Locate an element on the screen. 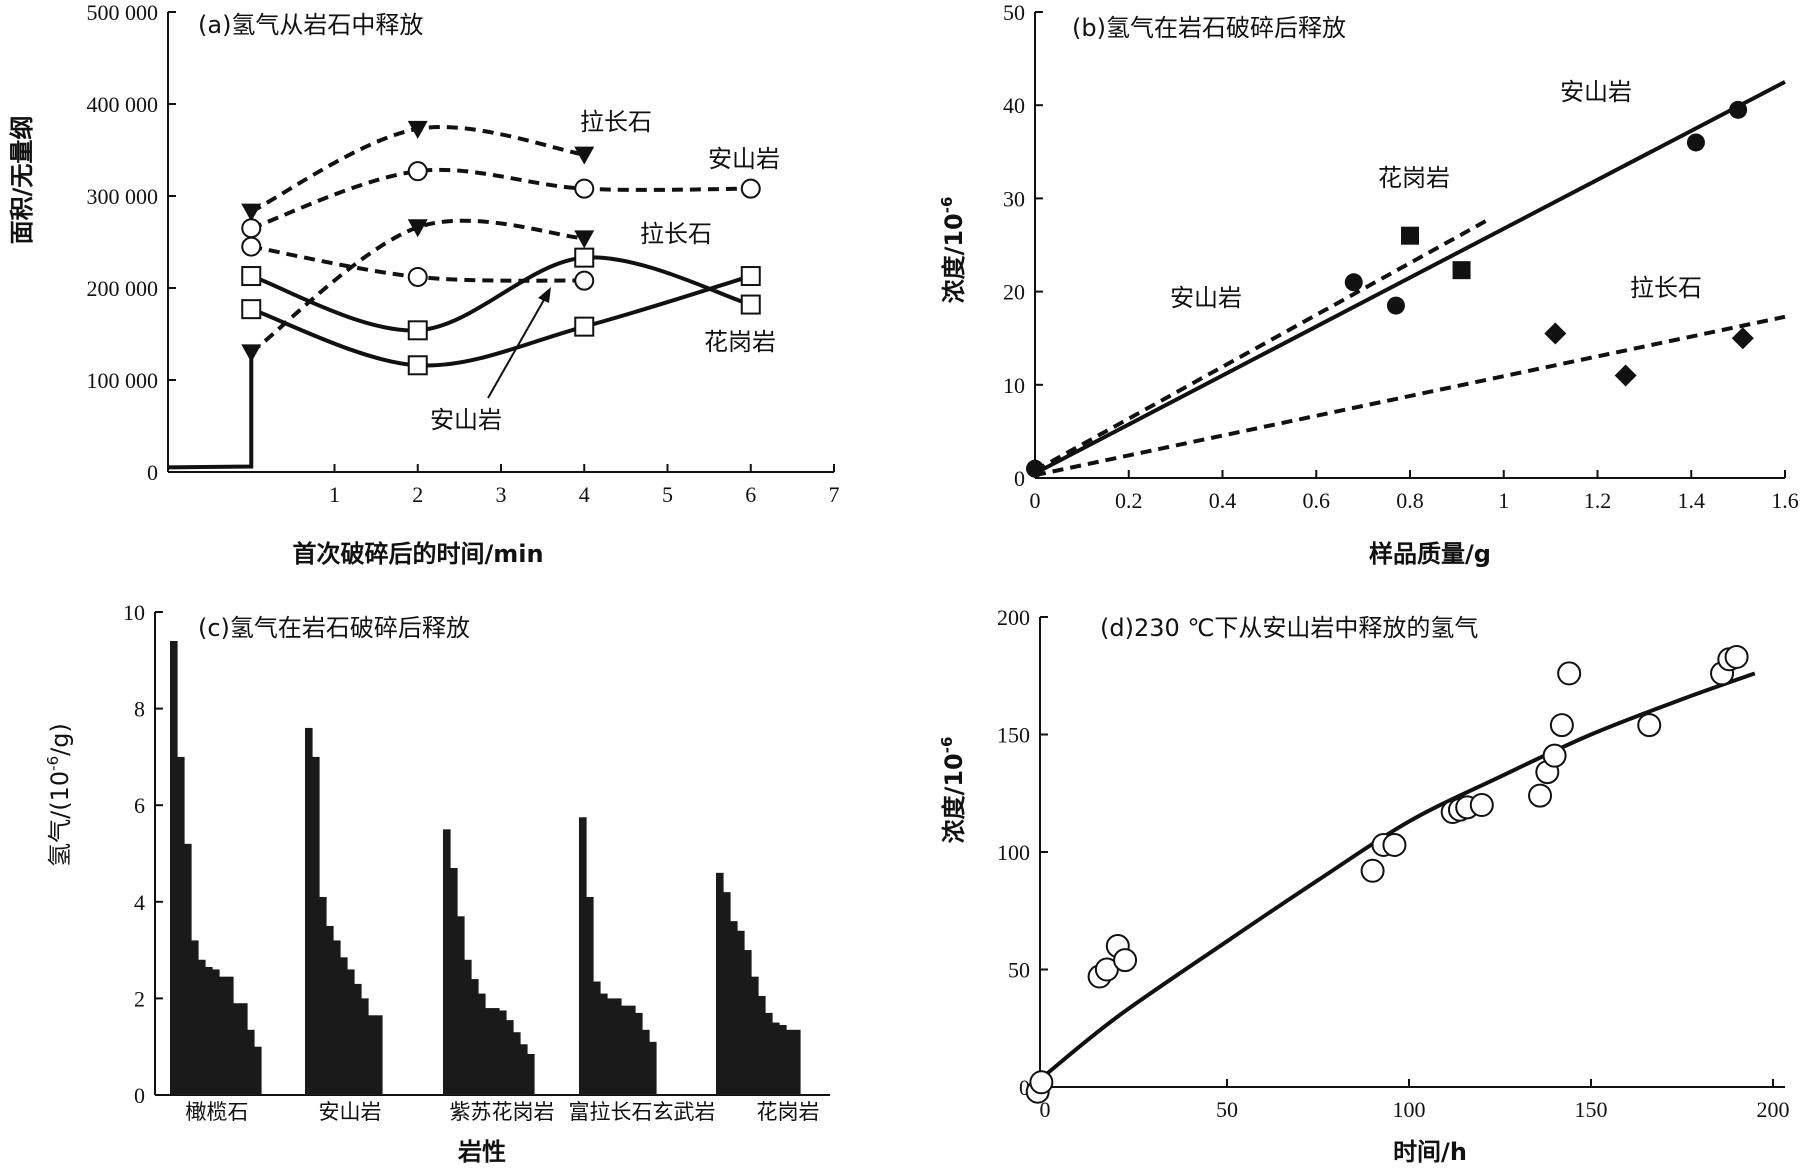 The height and width of the screenshot is (1168, 1800). y-tick-label: 8 is located at coordinates (139, 709).